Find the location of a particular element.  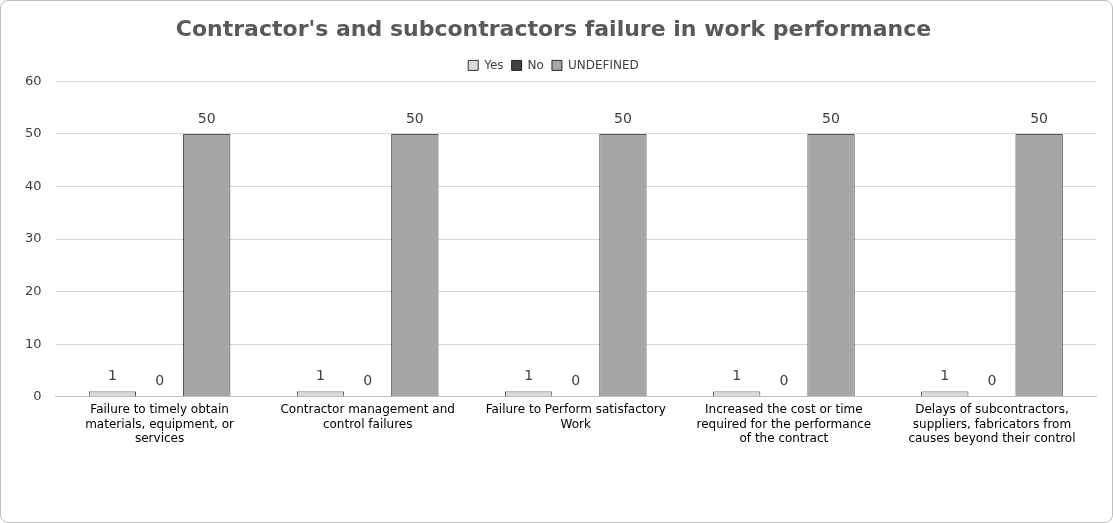

y-tick-label: 50 is located at coordinates (33, 133).